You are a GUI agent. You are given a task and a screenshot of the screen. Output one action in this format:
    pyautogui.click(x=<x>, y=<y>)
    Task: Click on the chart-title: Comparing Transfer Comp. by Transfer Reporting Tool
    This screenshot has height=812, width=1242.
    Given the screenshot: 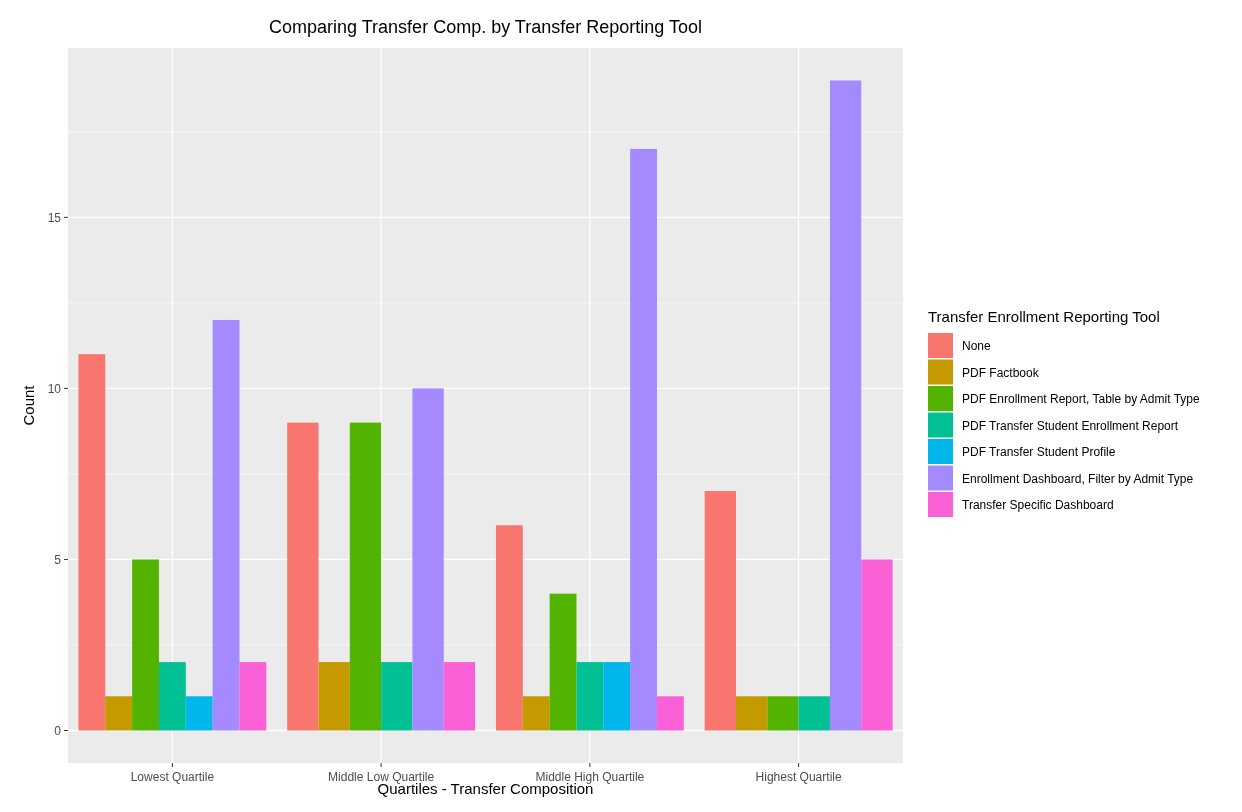 What is the action you would take?
    pyautogui.click(x=485, y=27)
    